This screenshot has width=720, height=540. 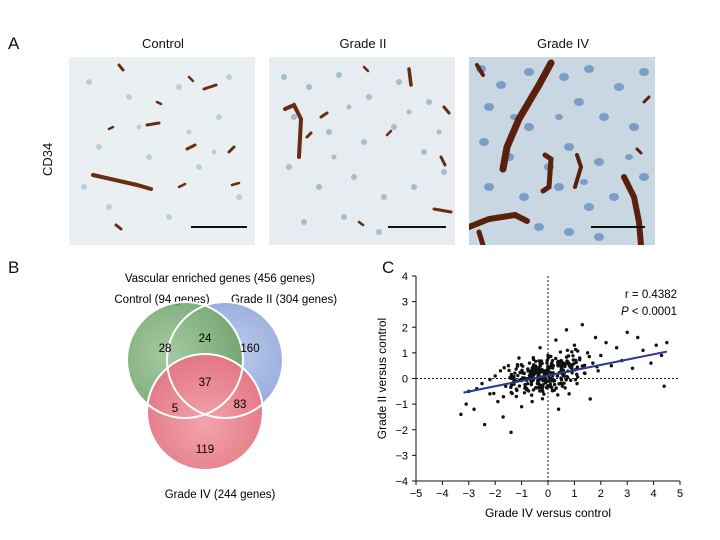 I want to click on column-title-control: Control, so click(x=163, y=43).